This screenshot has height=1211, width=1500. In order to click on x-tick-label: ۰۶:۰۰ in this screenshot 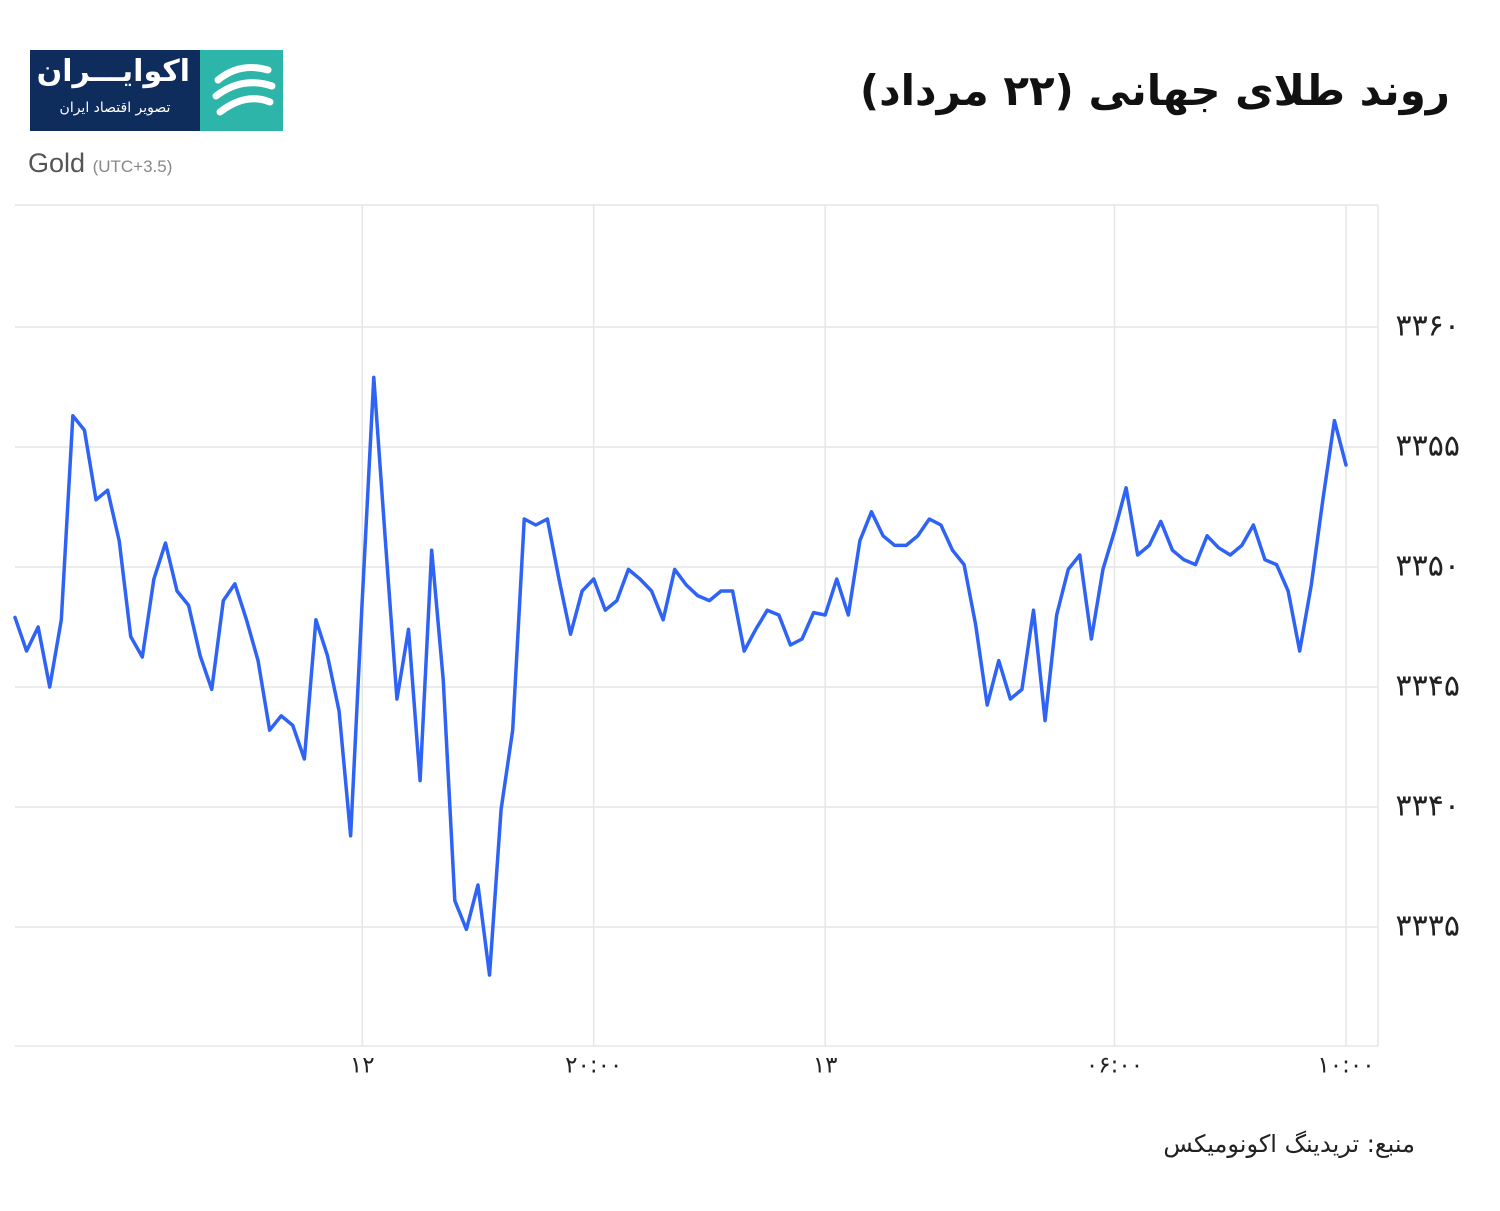, I will do `click(1114, 1066)`.